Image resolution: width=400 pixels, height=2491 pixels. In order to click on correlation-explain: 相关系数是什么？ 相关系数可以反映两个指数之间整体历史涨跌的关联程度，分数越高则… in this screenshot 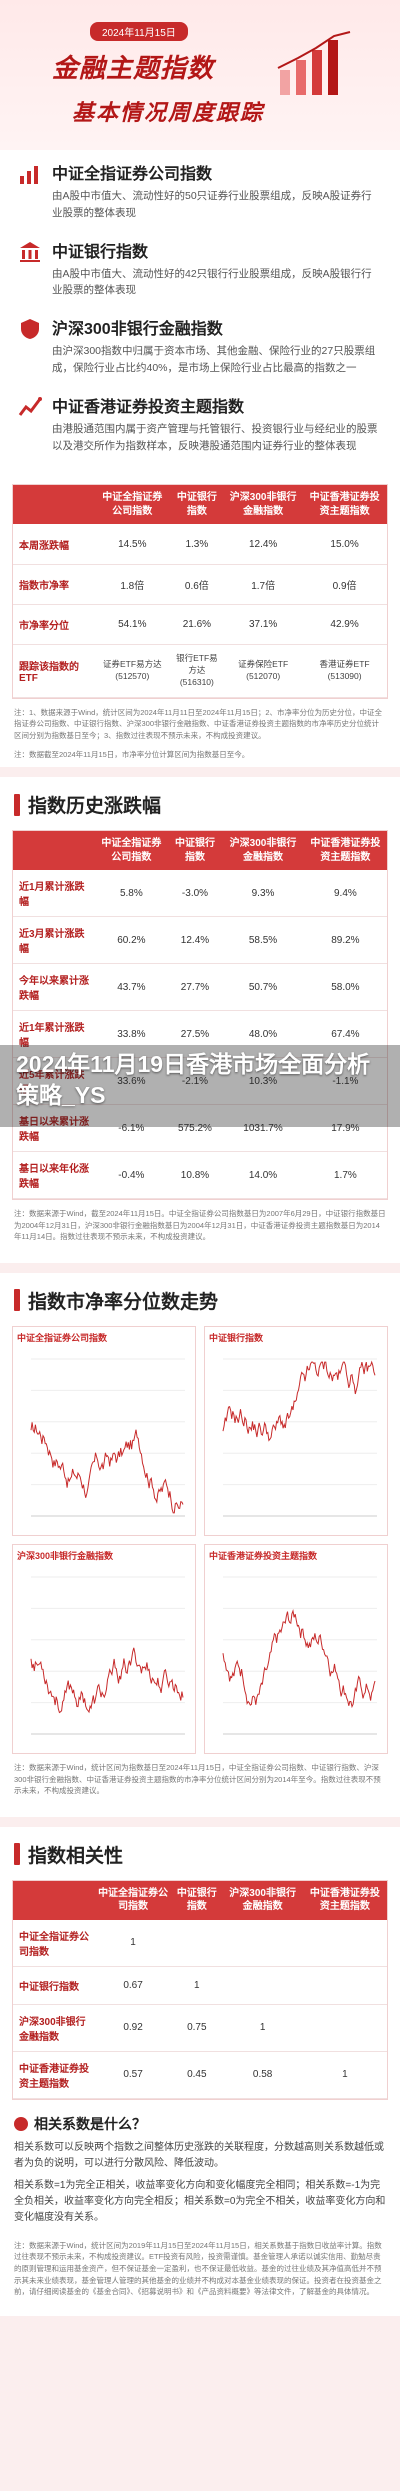, I will do `click(200, 2170)`.